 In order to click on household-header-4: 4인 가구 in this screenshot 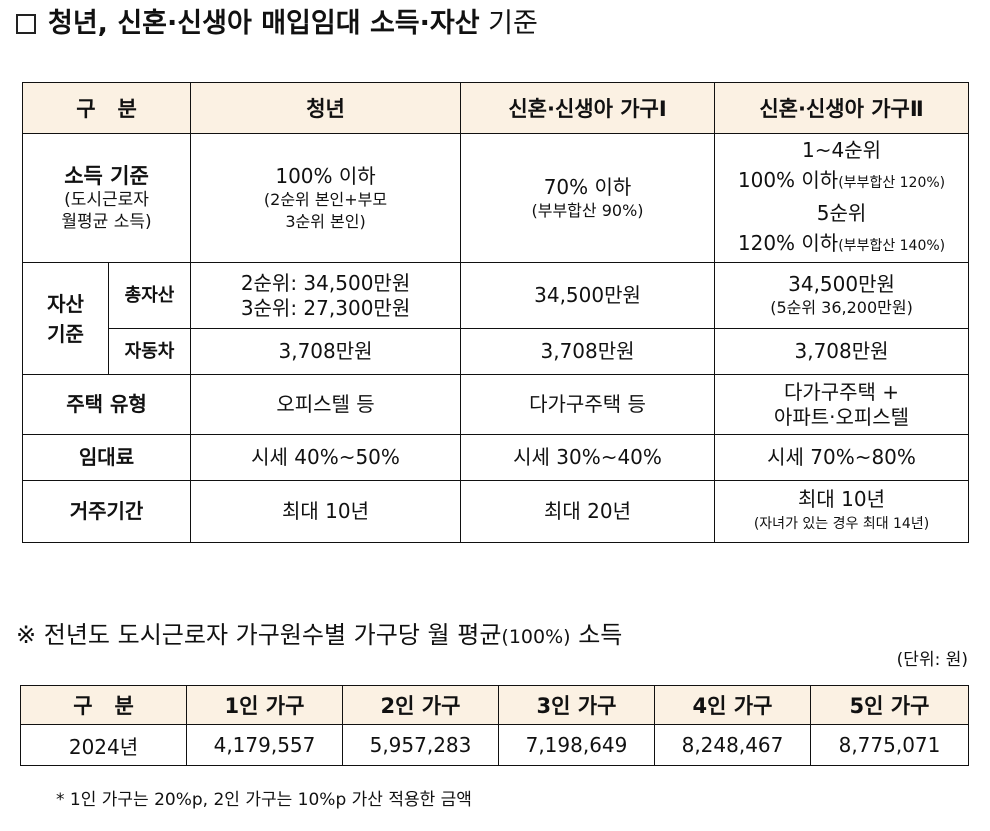, I will do `click(732, 705)`.